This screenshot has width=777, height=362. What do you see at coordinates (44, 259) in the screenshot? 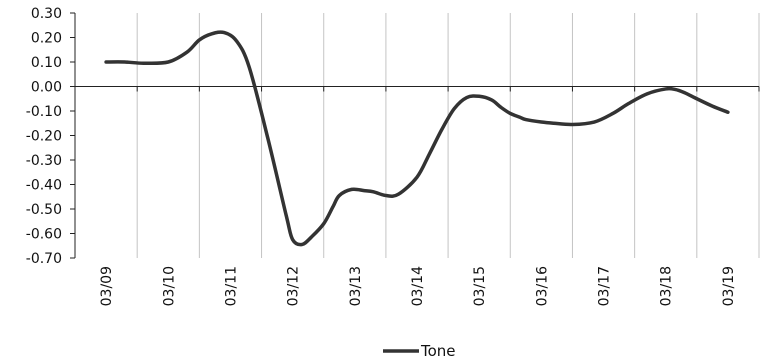
I see `y-tick-label: -0.70` at bounding box center [44, 259].